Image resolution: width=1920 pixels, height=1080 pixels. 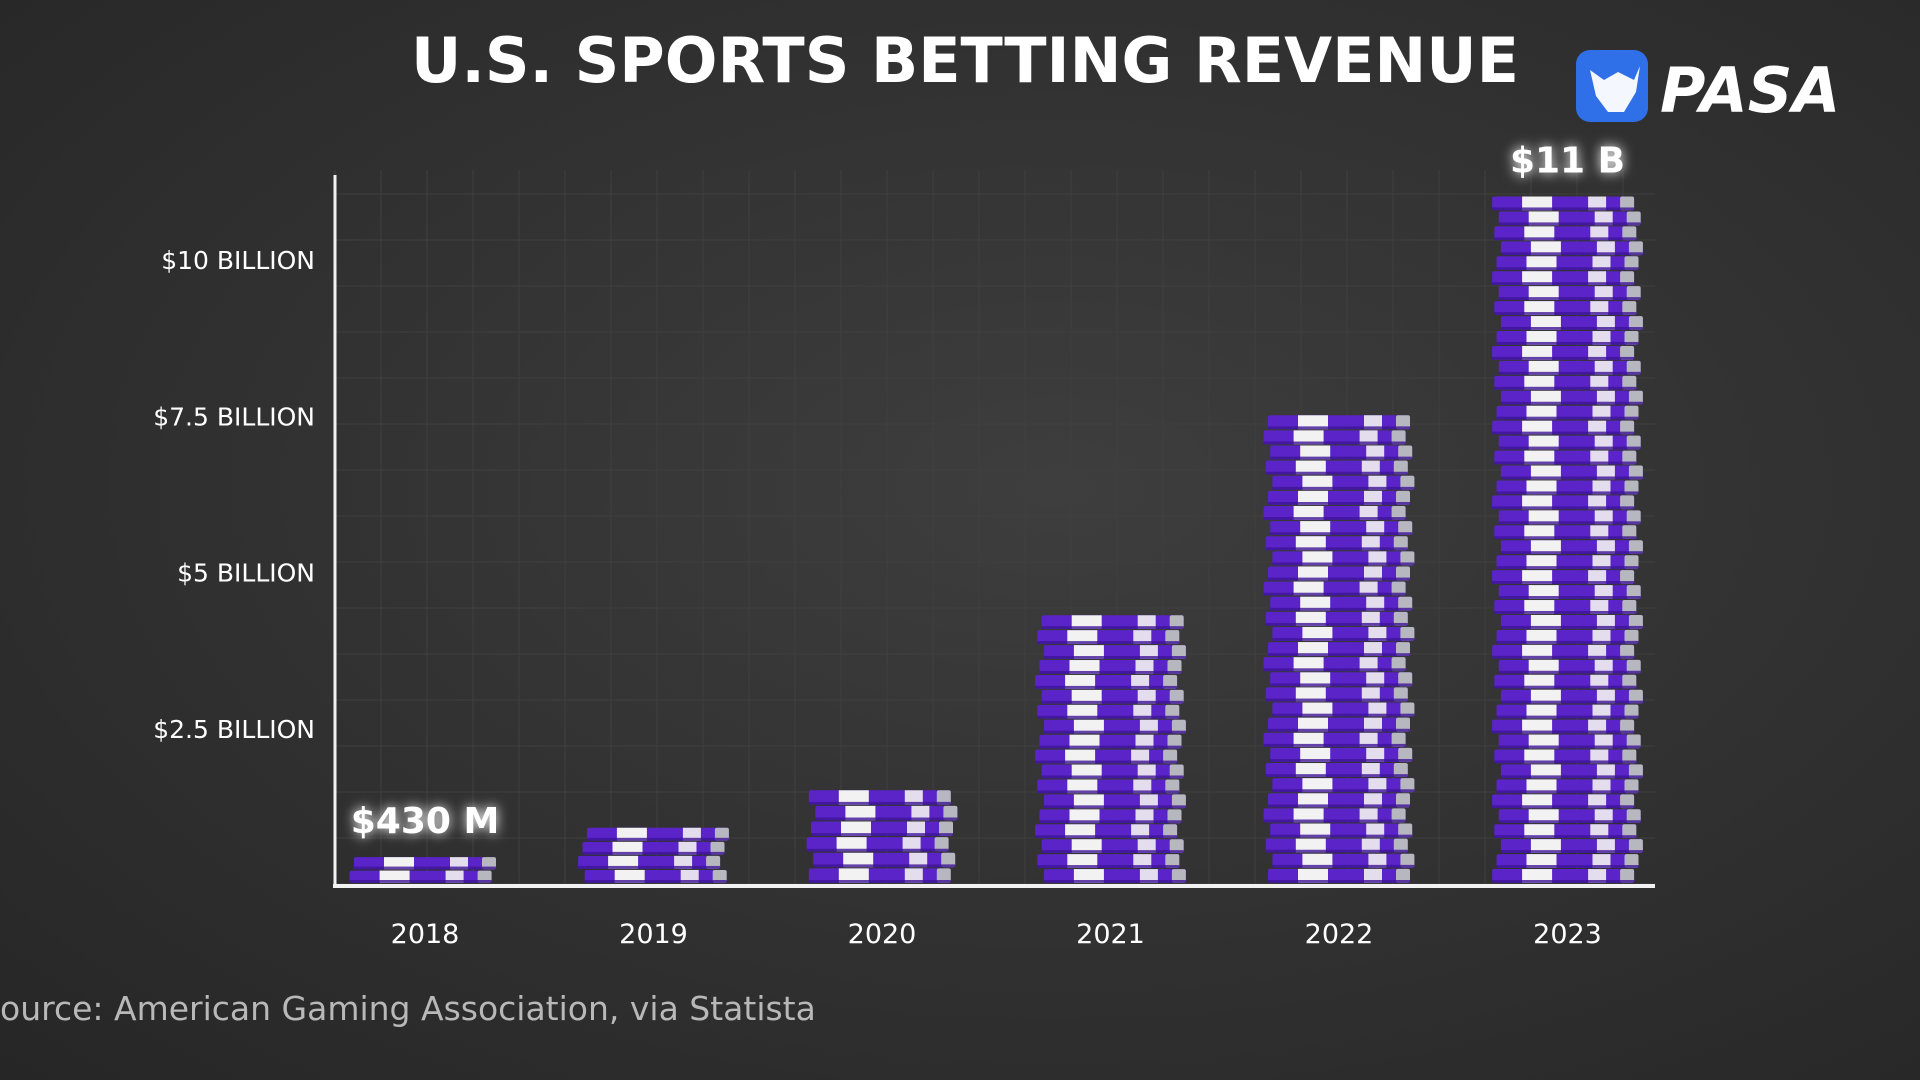 What do you see at coordinates (238, 260) in the screenshot?
I see `y-tick-label: $10 BILLION` at bounding box center [238, 260].